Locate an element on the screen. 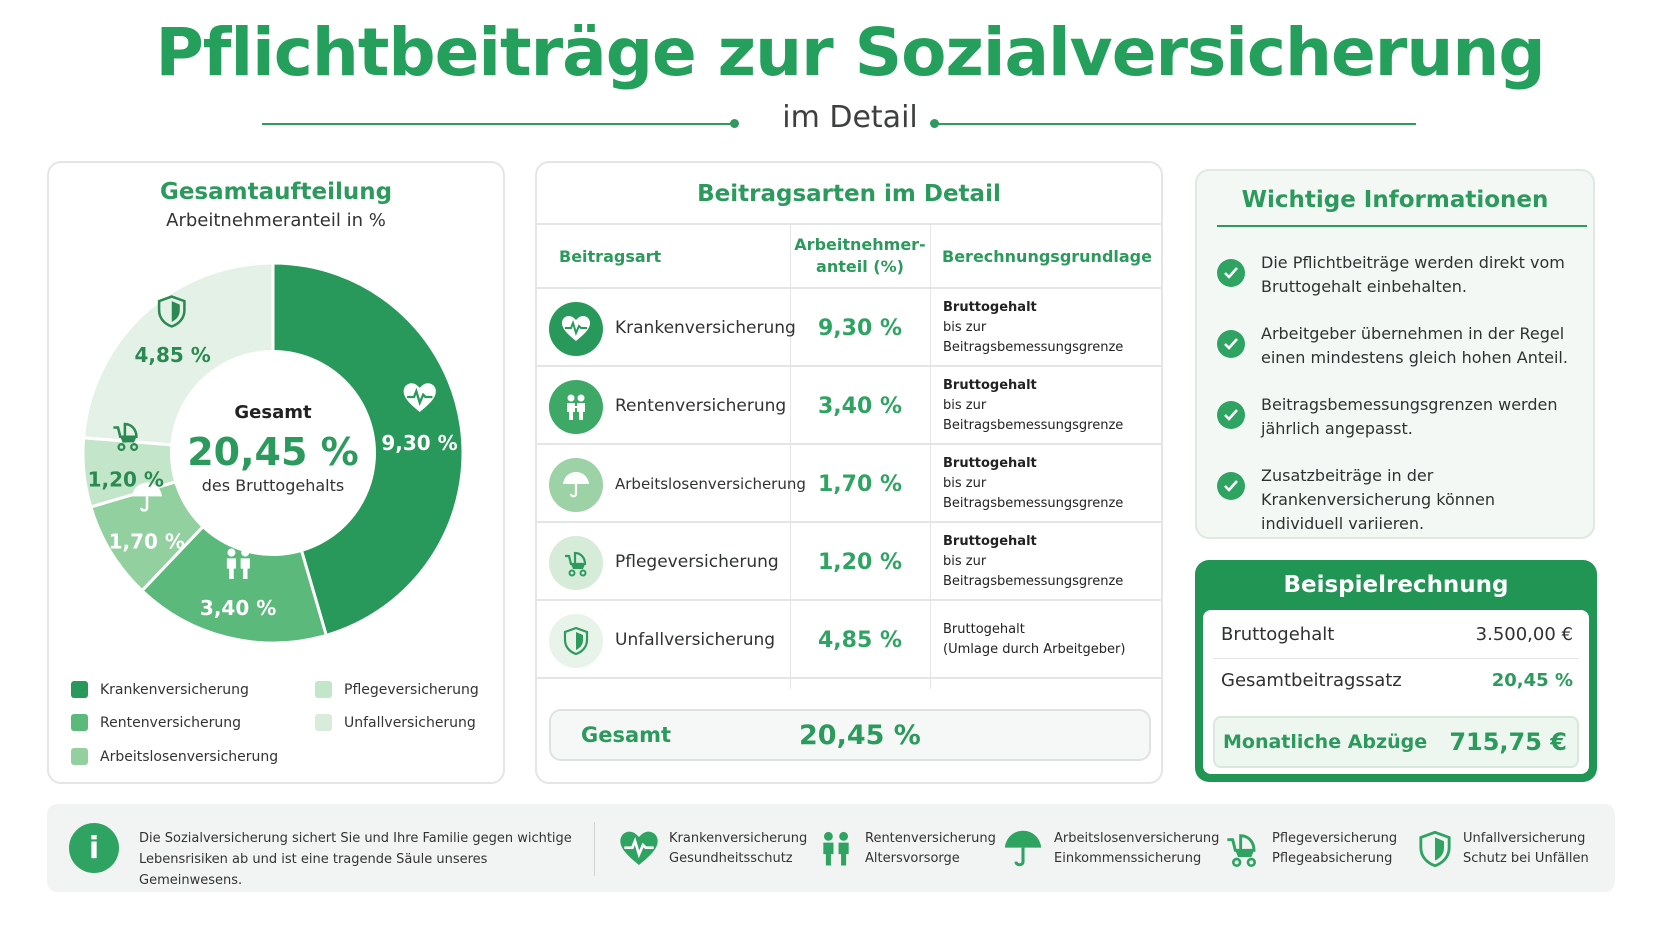  footer-item-renten: Rentenversicherung Altersvorsorge is located at coordinates (906, 849).